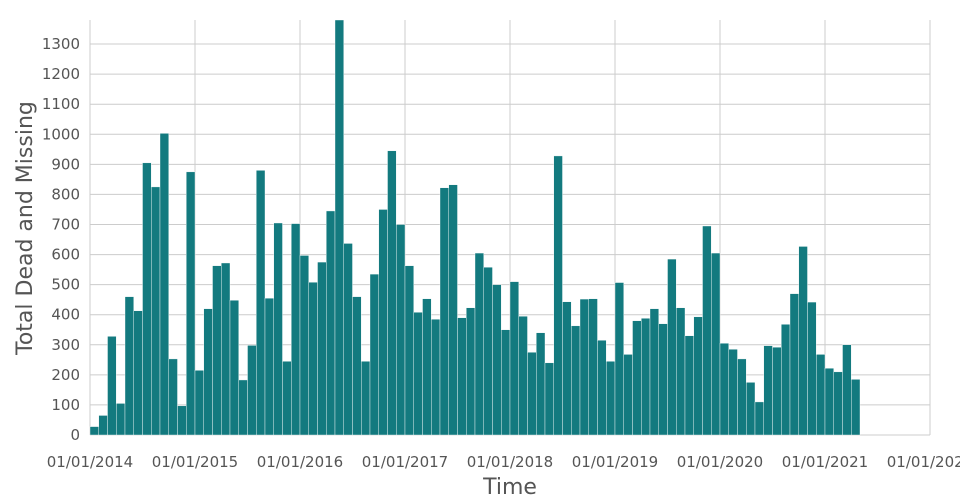 This screenshot has height=500, width=960. What do you see at coordinates (615, 462) in the screenshot?
I see `x-tick-label: 01/01/2019` at bounding box center [615, 462].